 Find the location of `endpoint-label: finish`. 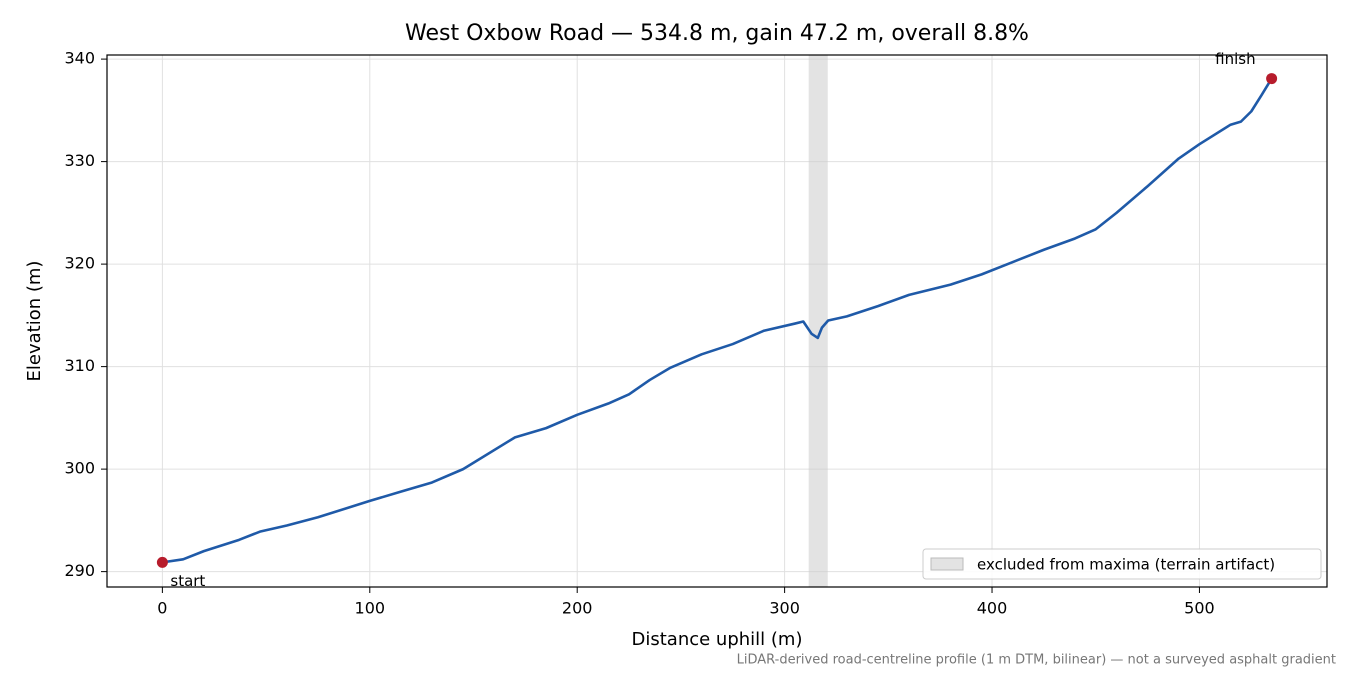

endpoint-label: finish is located at coordinates (1235, 59).